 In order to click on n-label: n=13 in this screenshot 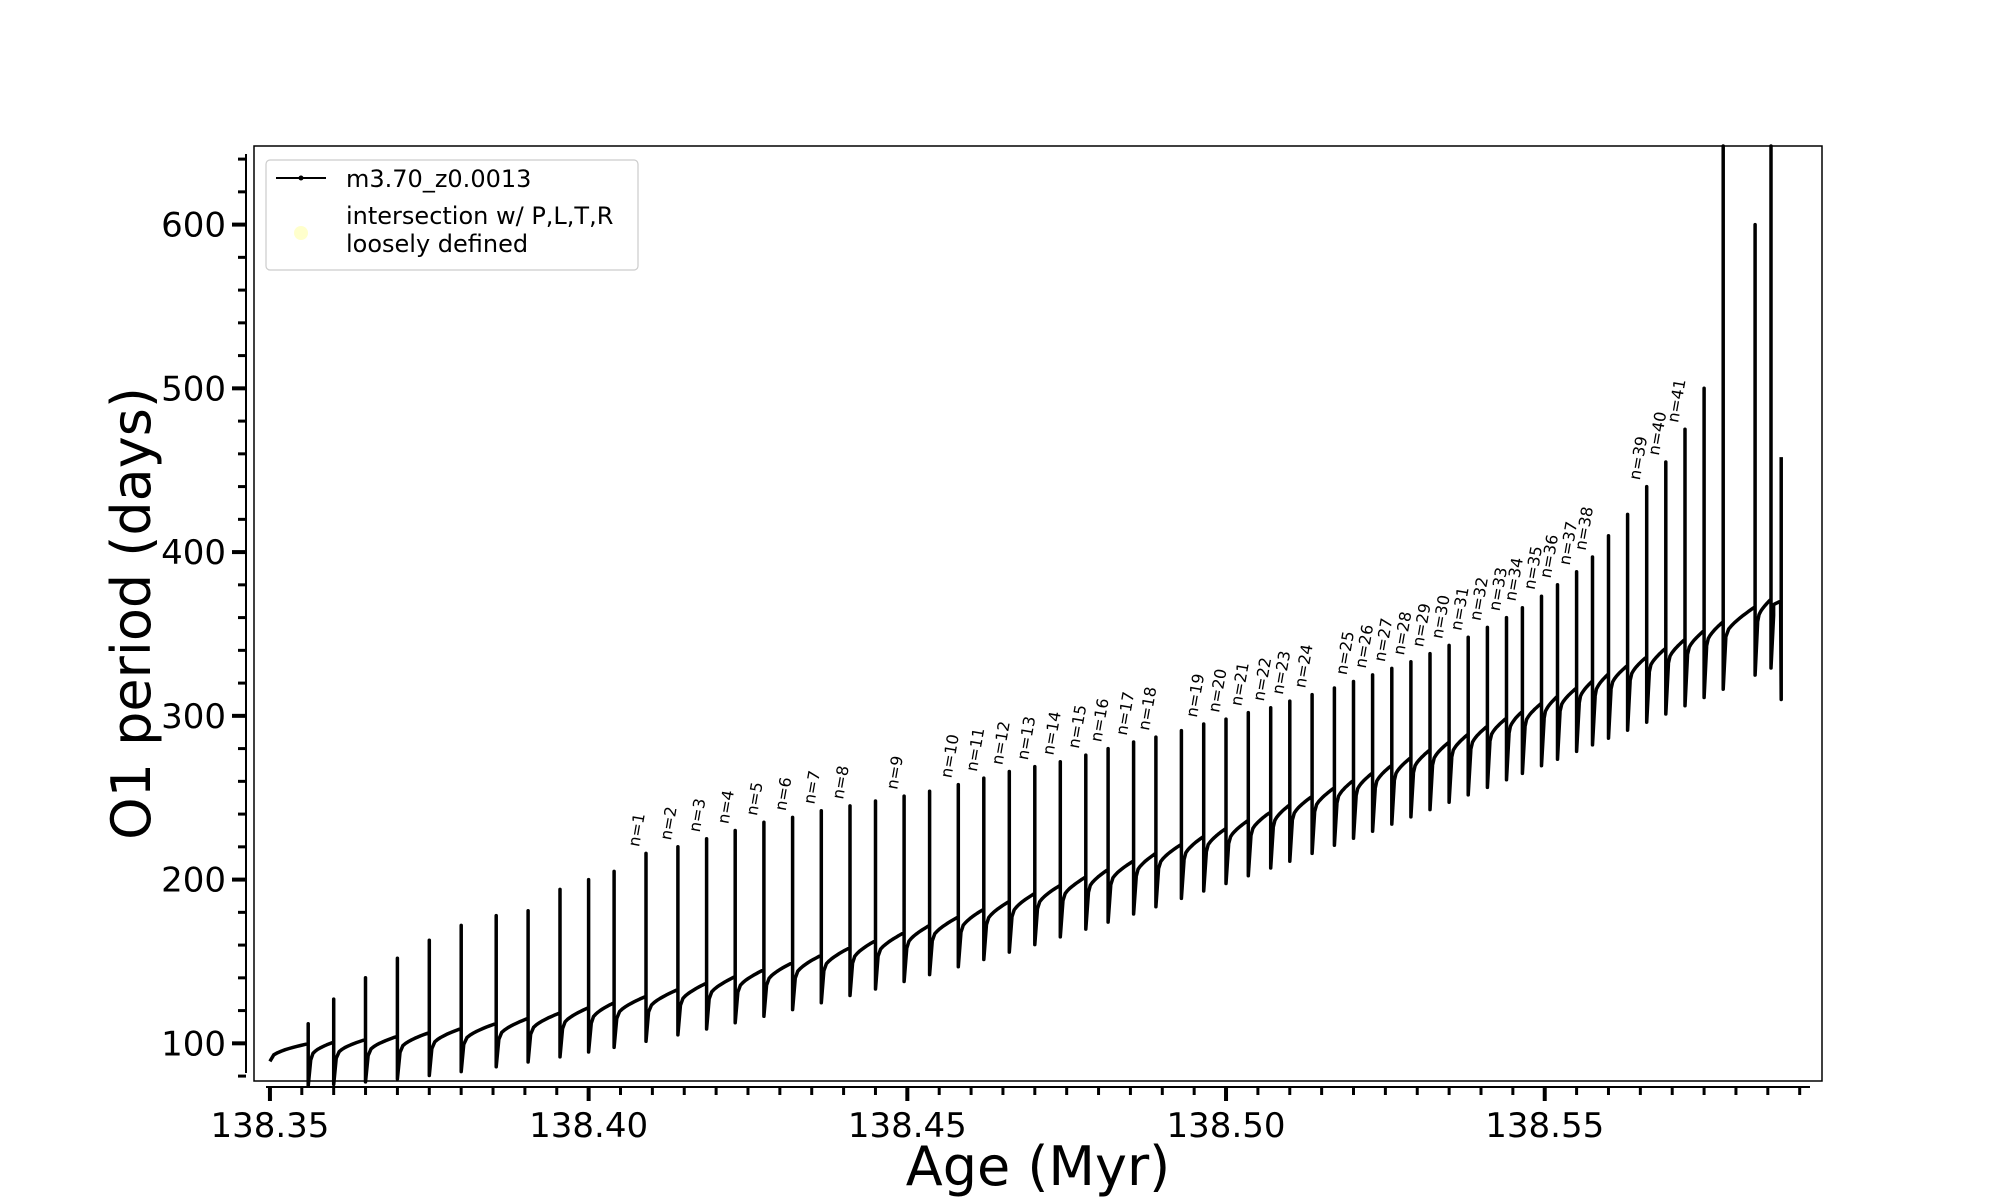, I will do `click(1026, 738)`.